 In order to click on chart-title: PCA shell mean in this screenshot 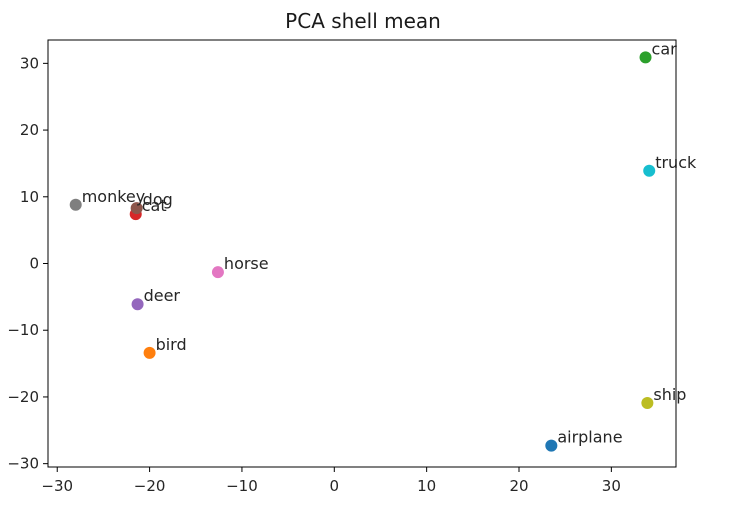, I will do `click(363, 21)`.